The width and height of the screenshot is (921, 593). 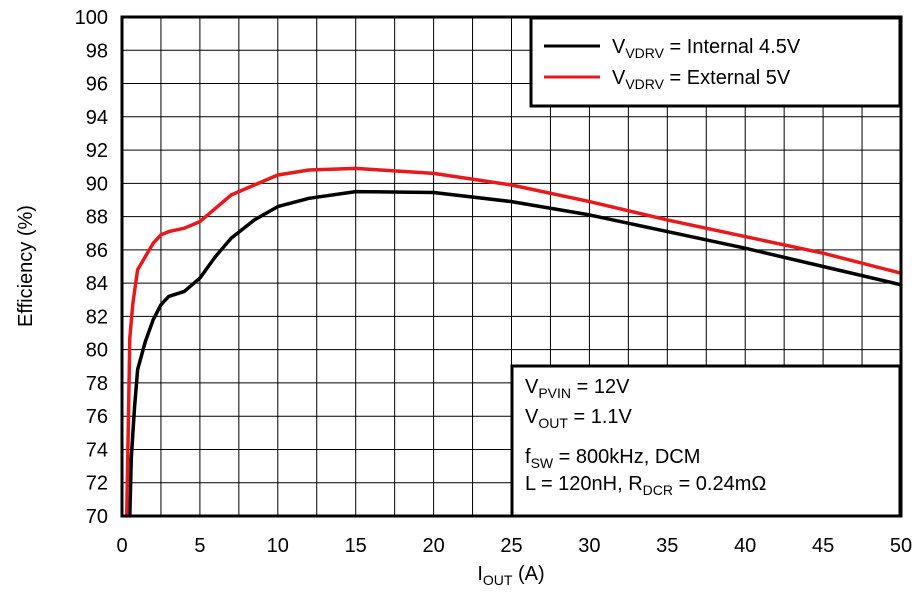 I want to click on y-tick-label: 70, so click(x=97, y=517).